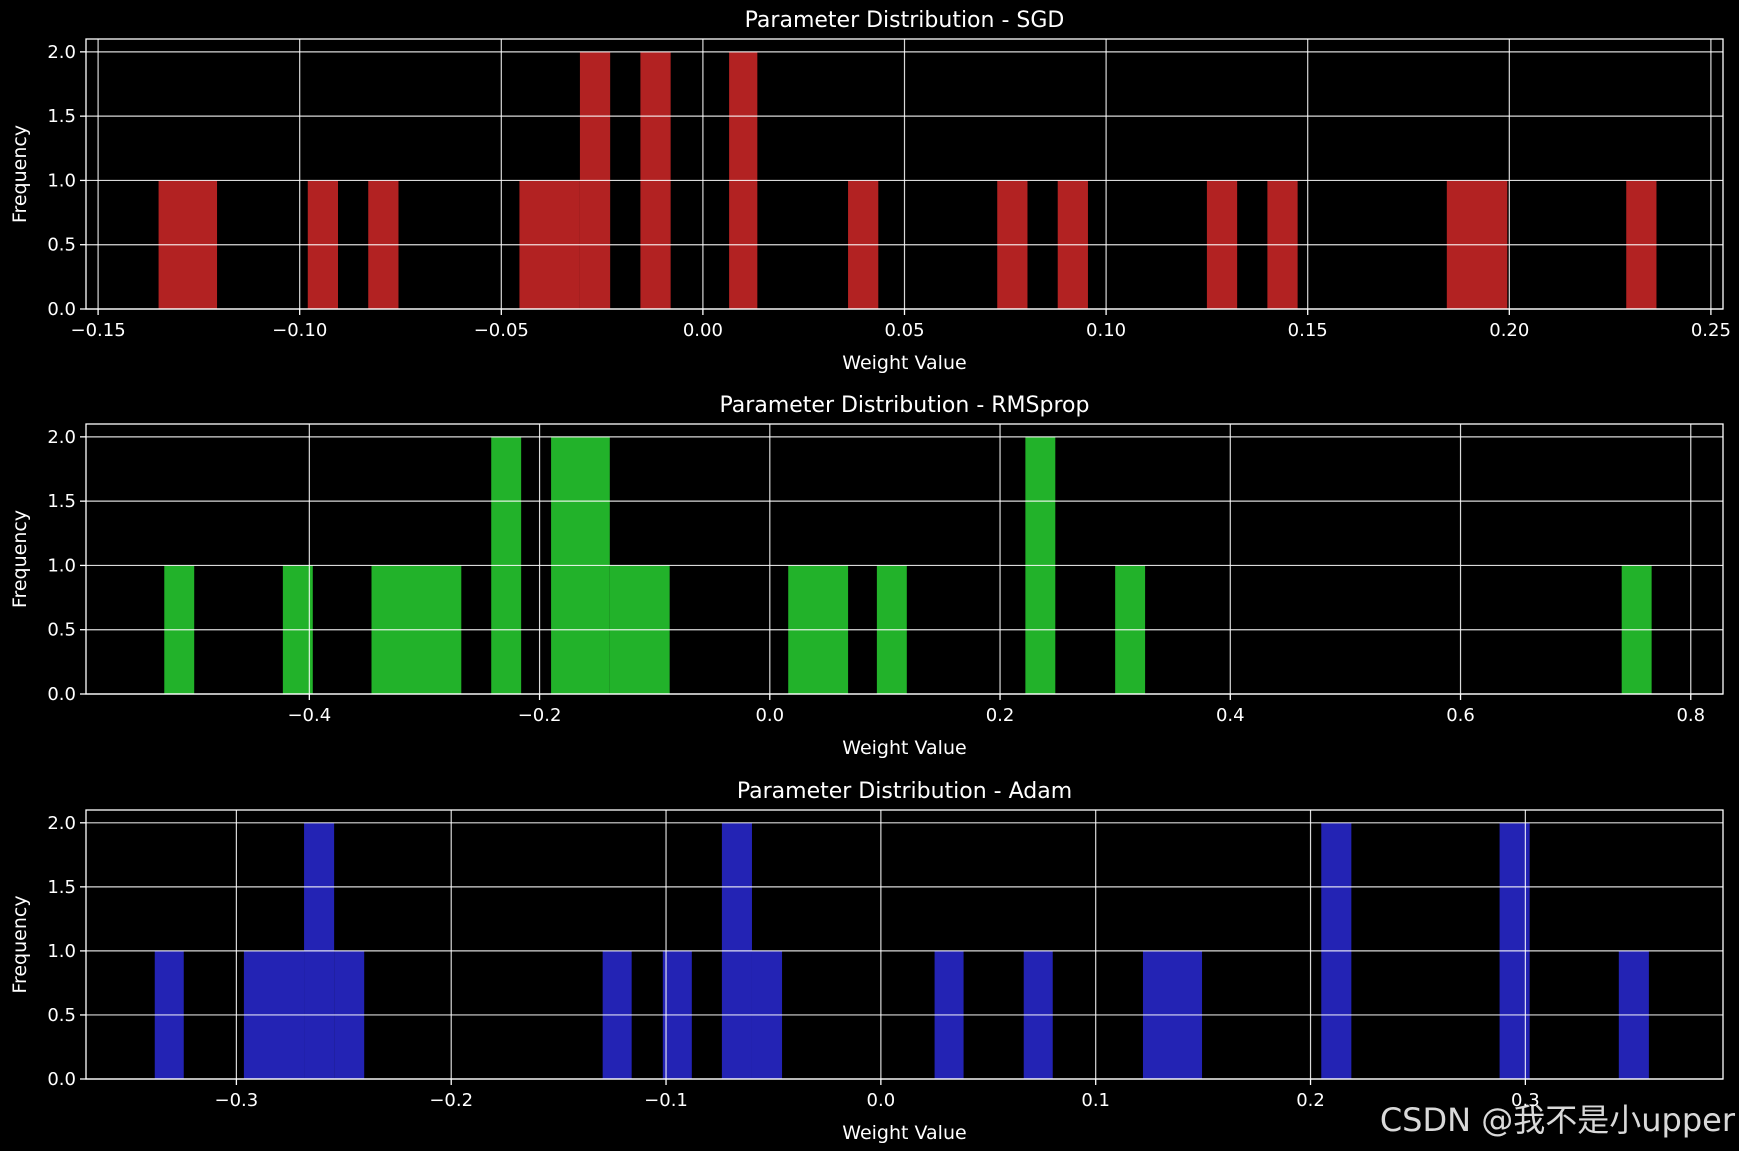 The width and height of the screenshot is (1739, 1151). Describe the element at coordinates (666, 1100) in the screenshot. I see `x-tick-label: −0.1` at that location.